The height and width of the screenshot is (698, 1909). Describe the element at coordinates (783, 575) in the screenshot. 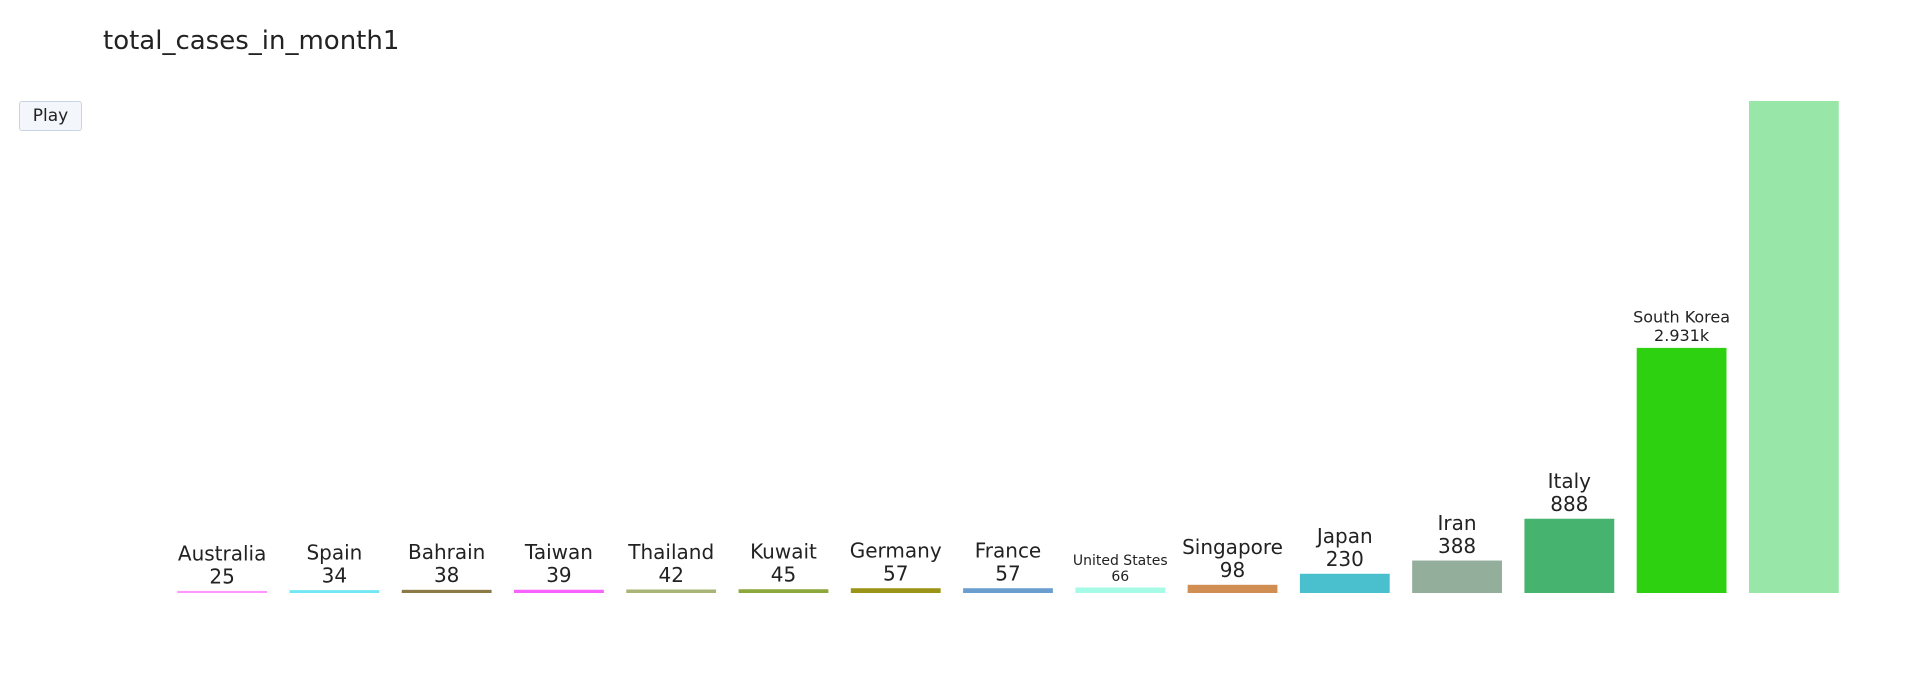

I see `bar-value-label: 45` at that location.